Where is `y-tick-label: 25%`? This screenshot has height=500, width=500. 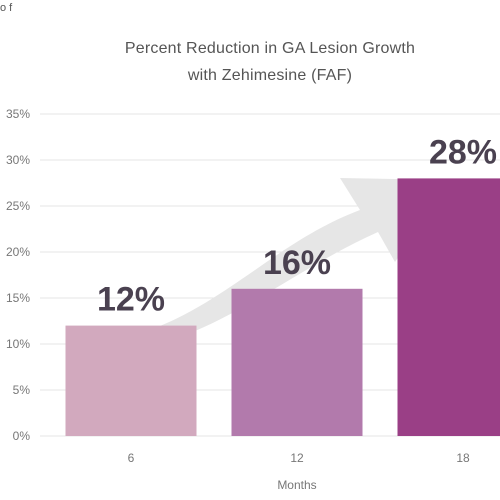
y-tick-label: 25% is located at coordinates (18, 206).